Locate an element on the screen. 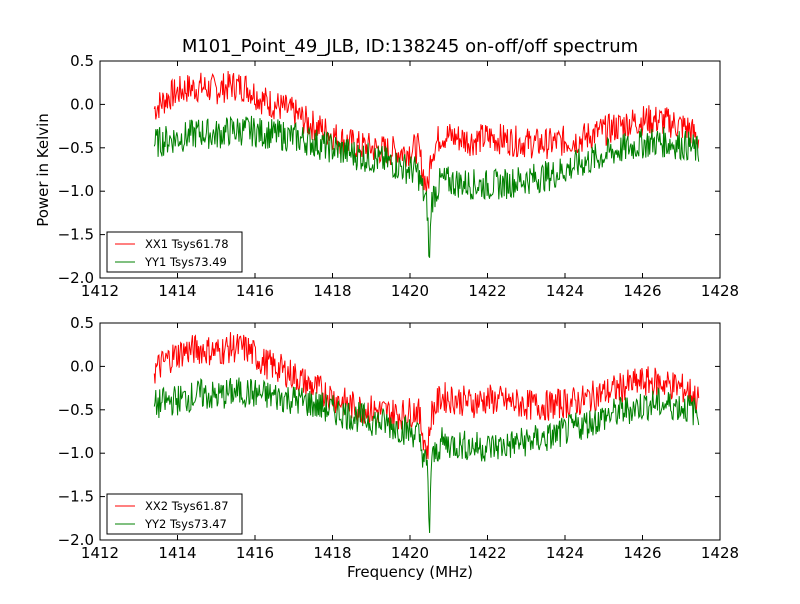 This screenshot has height=604, width=800. legend: XX1 Tsys61.78 YY1 Tsys73.49 is located at coordinates (174, 252).